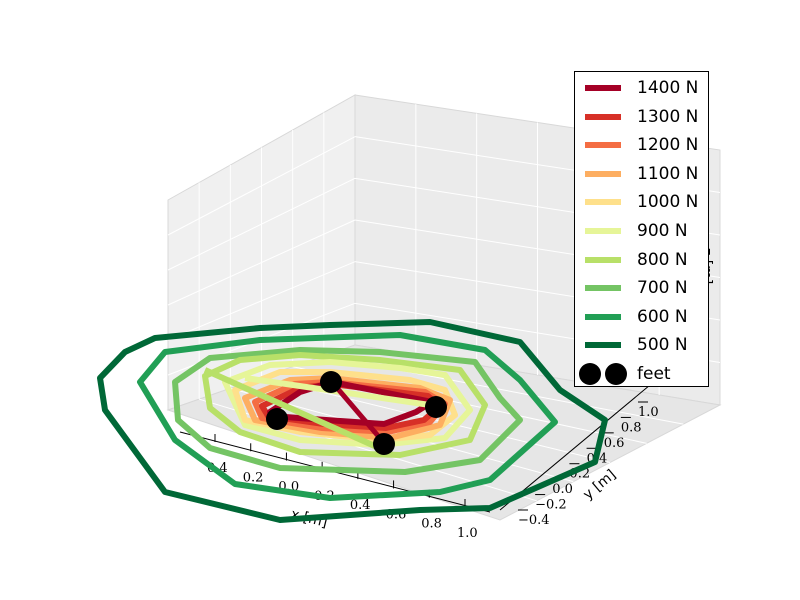 This screenshot has width=800, height=600. Describe the element at coordinates (654, 374) in the screenshot. I see `legend-label: feet` at that location.